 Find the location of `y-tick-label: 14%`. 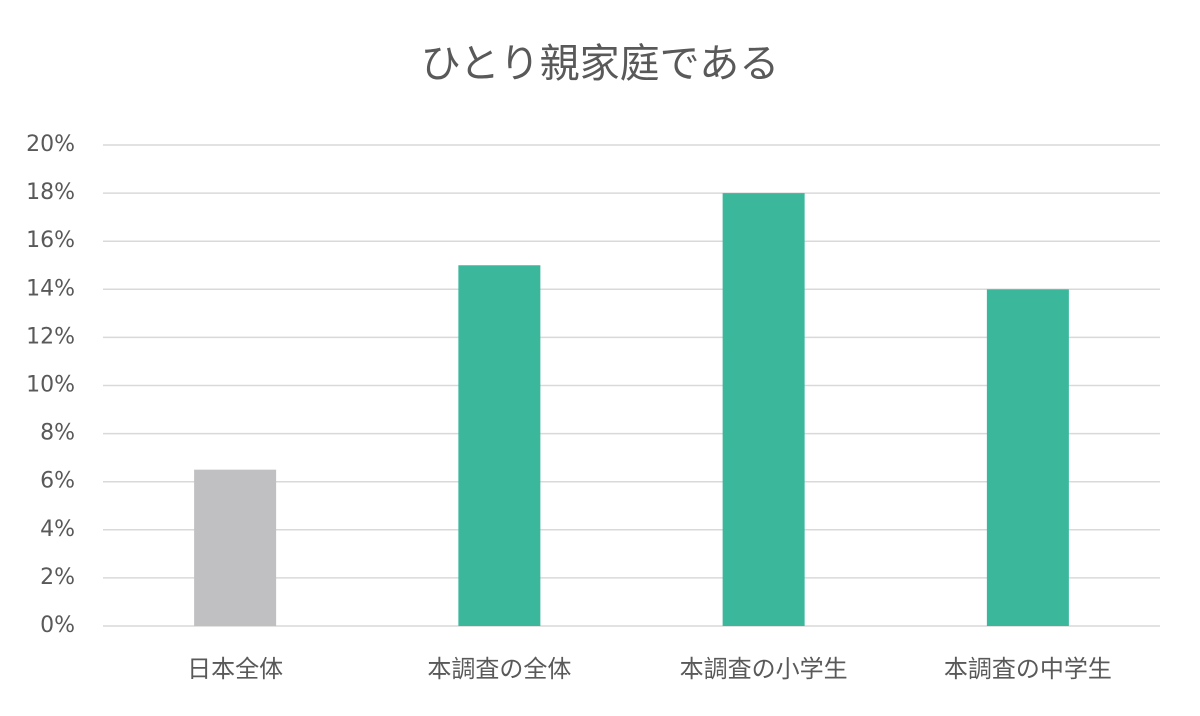

y-tick-label: 14% is located at coordinates (50, 288).